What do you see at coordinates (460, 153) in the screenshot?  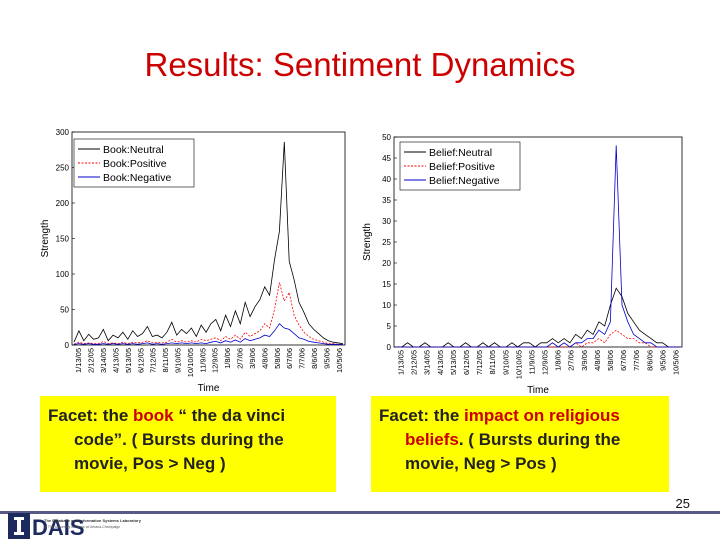 I see `legend-label: Belief:Neutral` at bounding box center [460, 153].